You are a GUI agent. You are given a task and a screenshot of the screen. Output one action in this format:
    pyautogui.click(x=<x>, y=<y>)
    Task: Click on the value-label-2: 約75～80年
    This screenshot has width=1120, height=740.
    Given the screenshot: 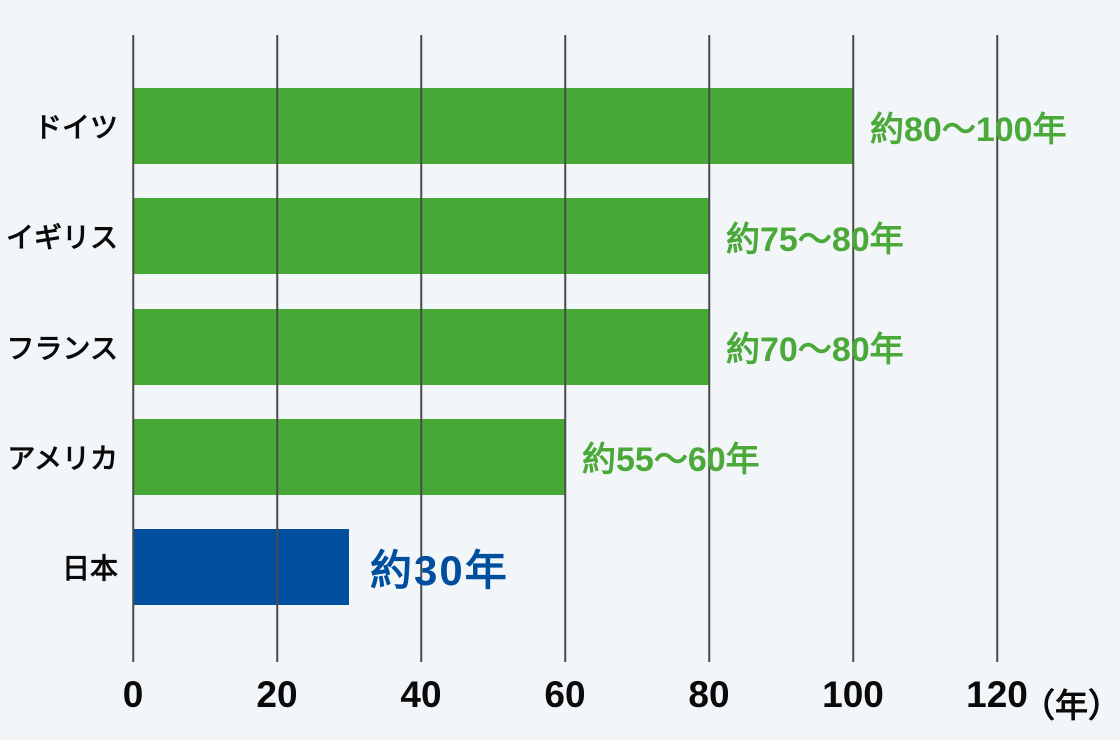 What is the action you would take?
    pyautogui.click(x=815, y=239)
    